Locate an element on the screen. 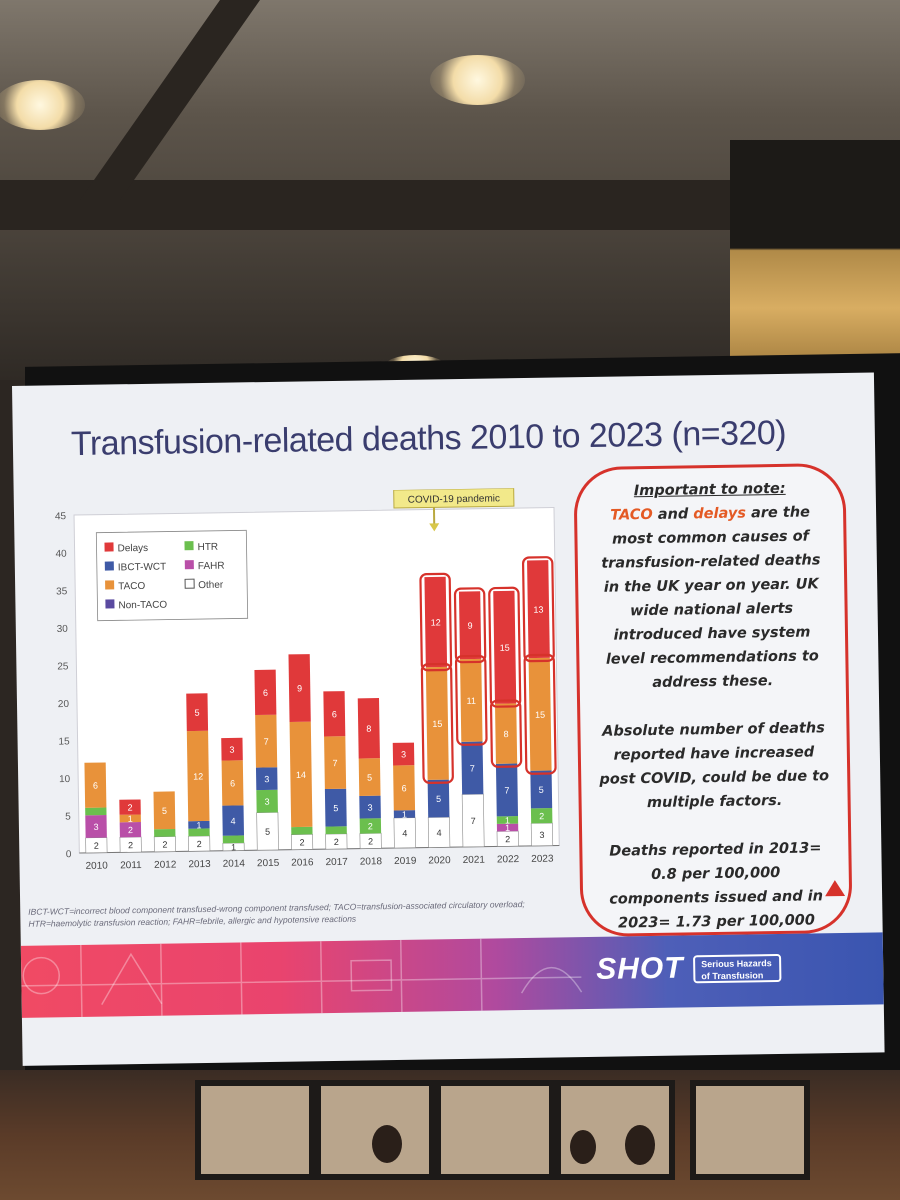 This screenshot has height=1200, width=900. x-tick-label: 2014 is located at coordinates (234, 863).